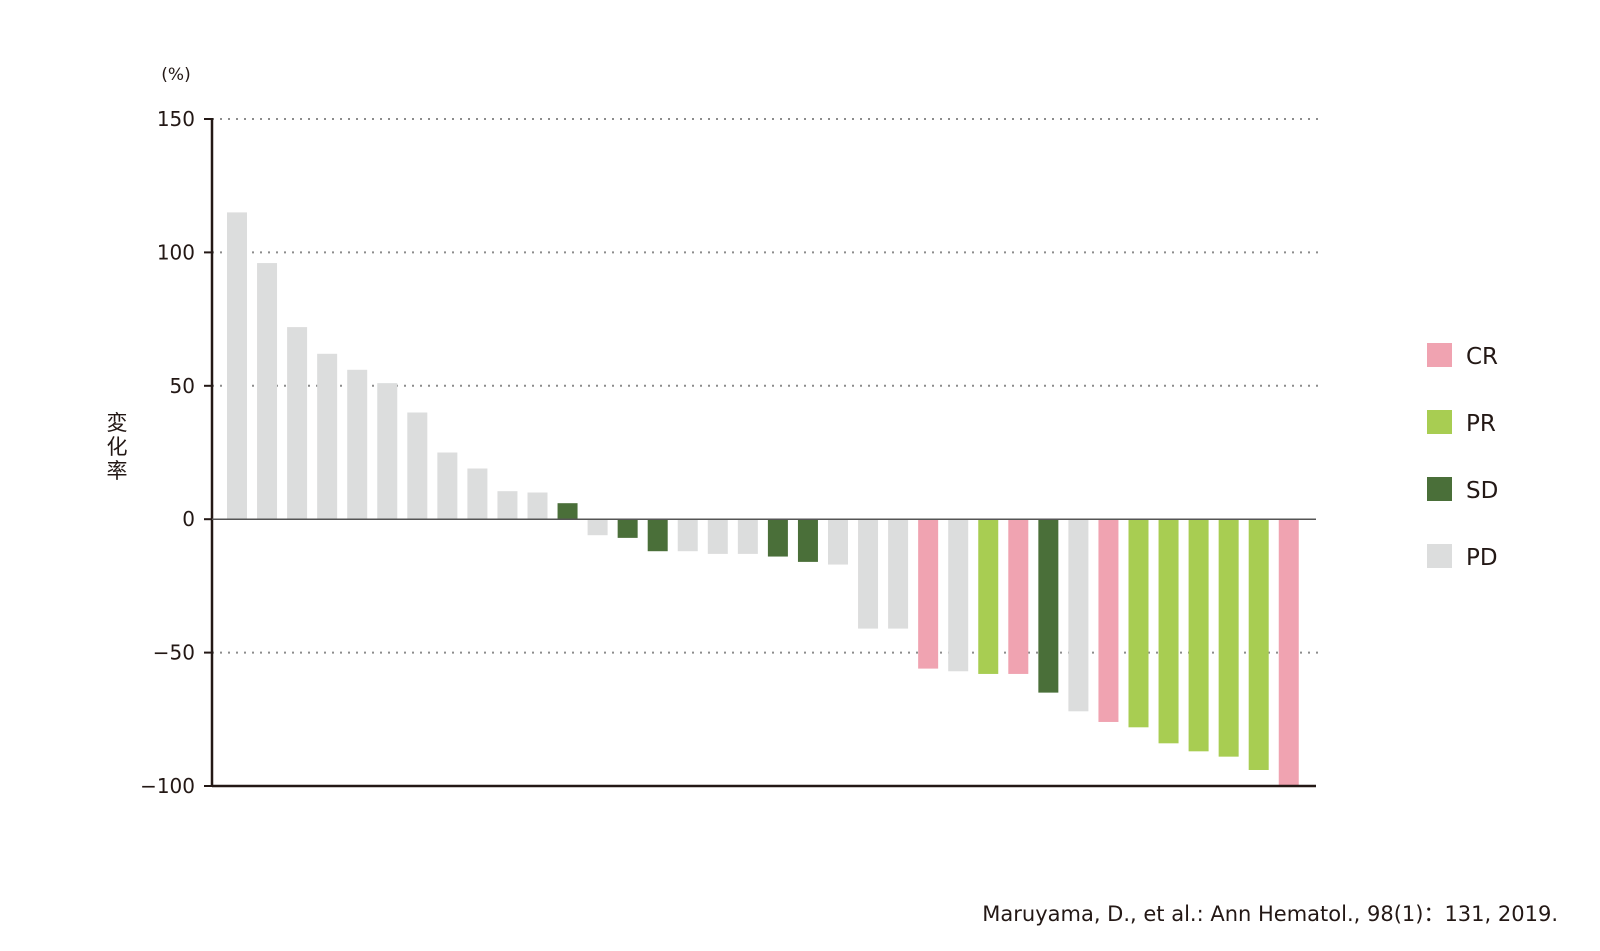  Describe the element at coordinates (175, 75) in the screenshot. I see `y-unit-label: (%)` at that location.